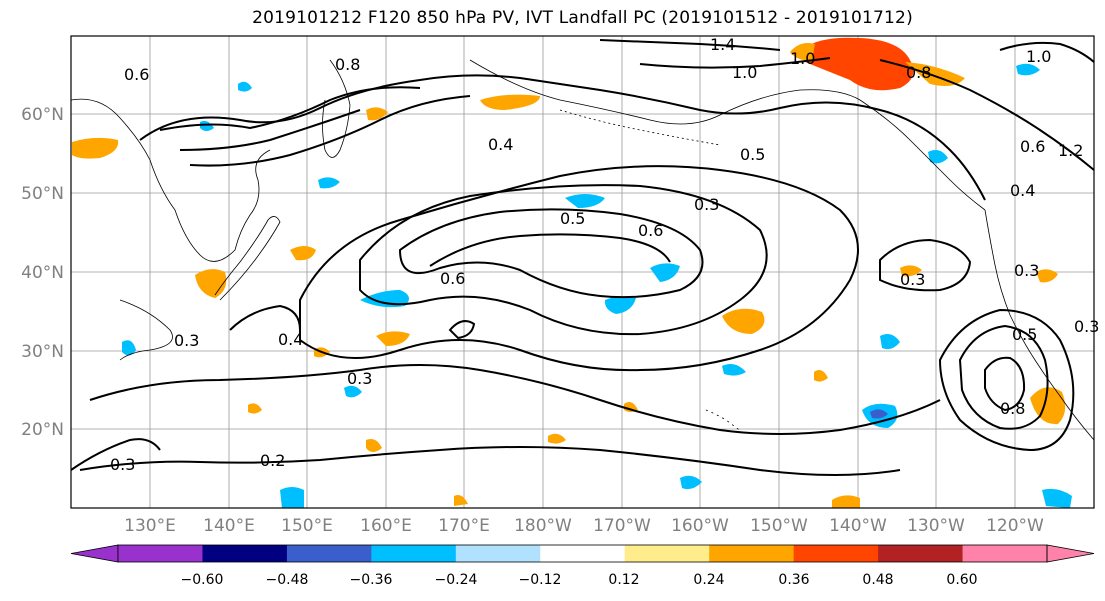 The height and width of the screenshot is (601, 1105). What do you see at coordinates (462, 330) in the screenshot?
I see `contour-0-3-small` at bounding box center [462, 330].